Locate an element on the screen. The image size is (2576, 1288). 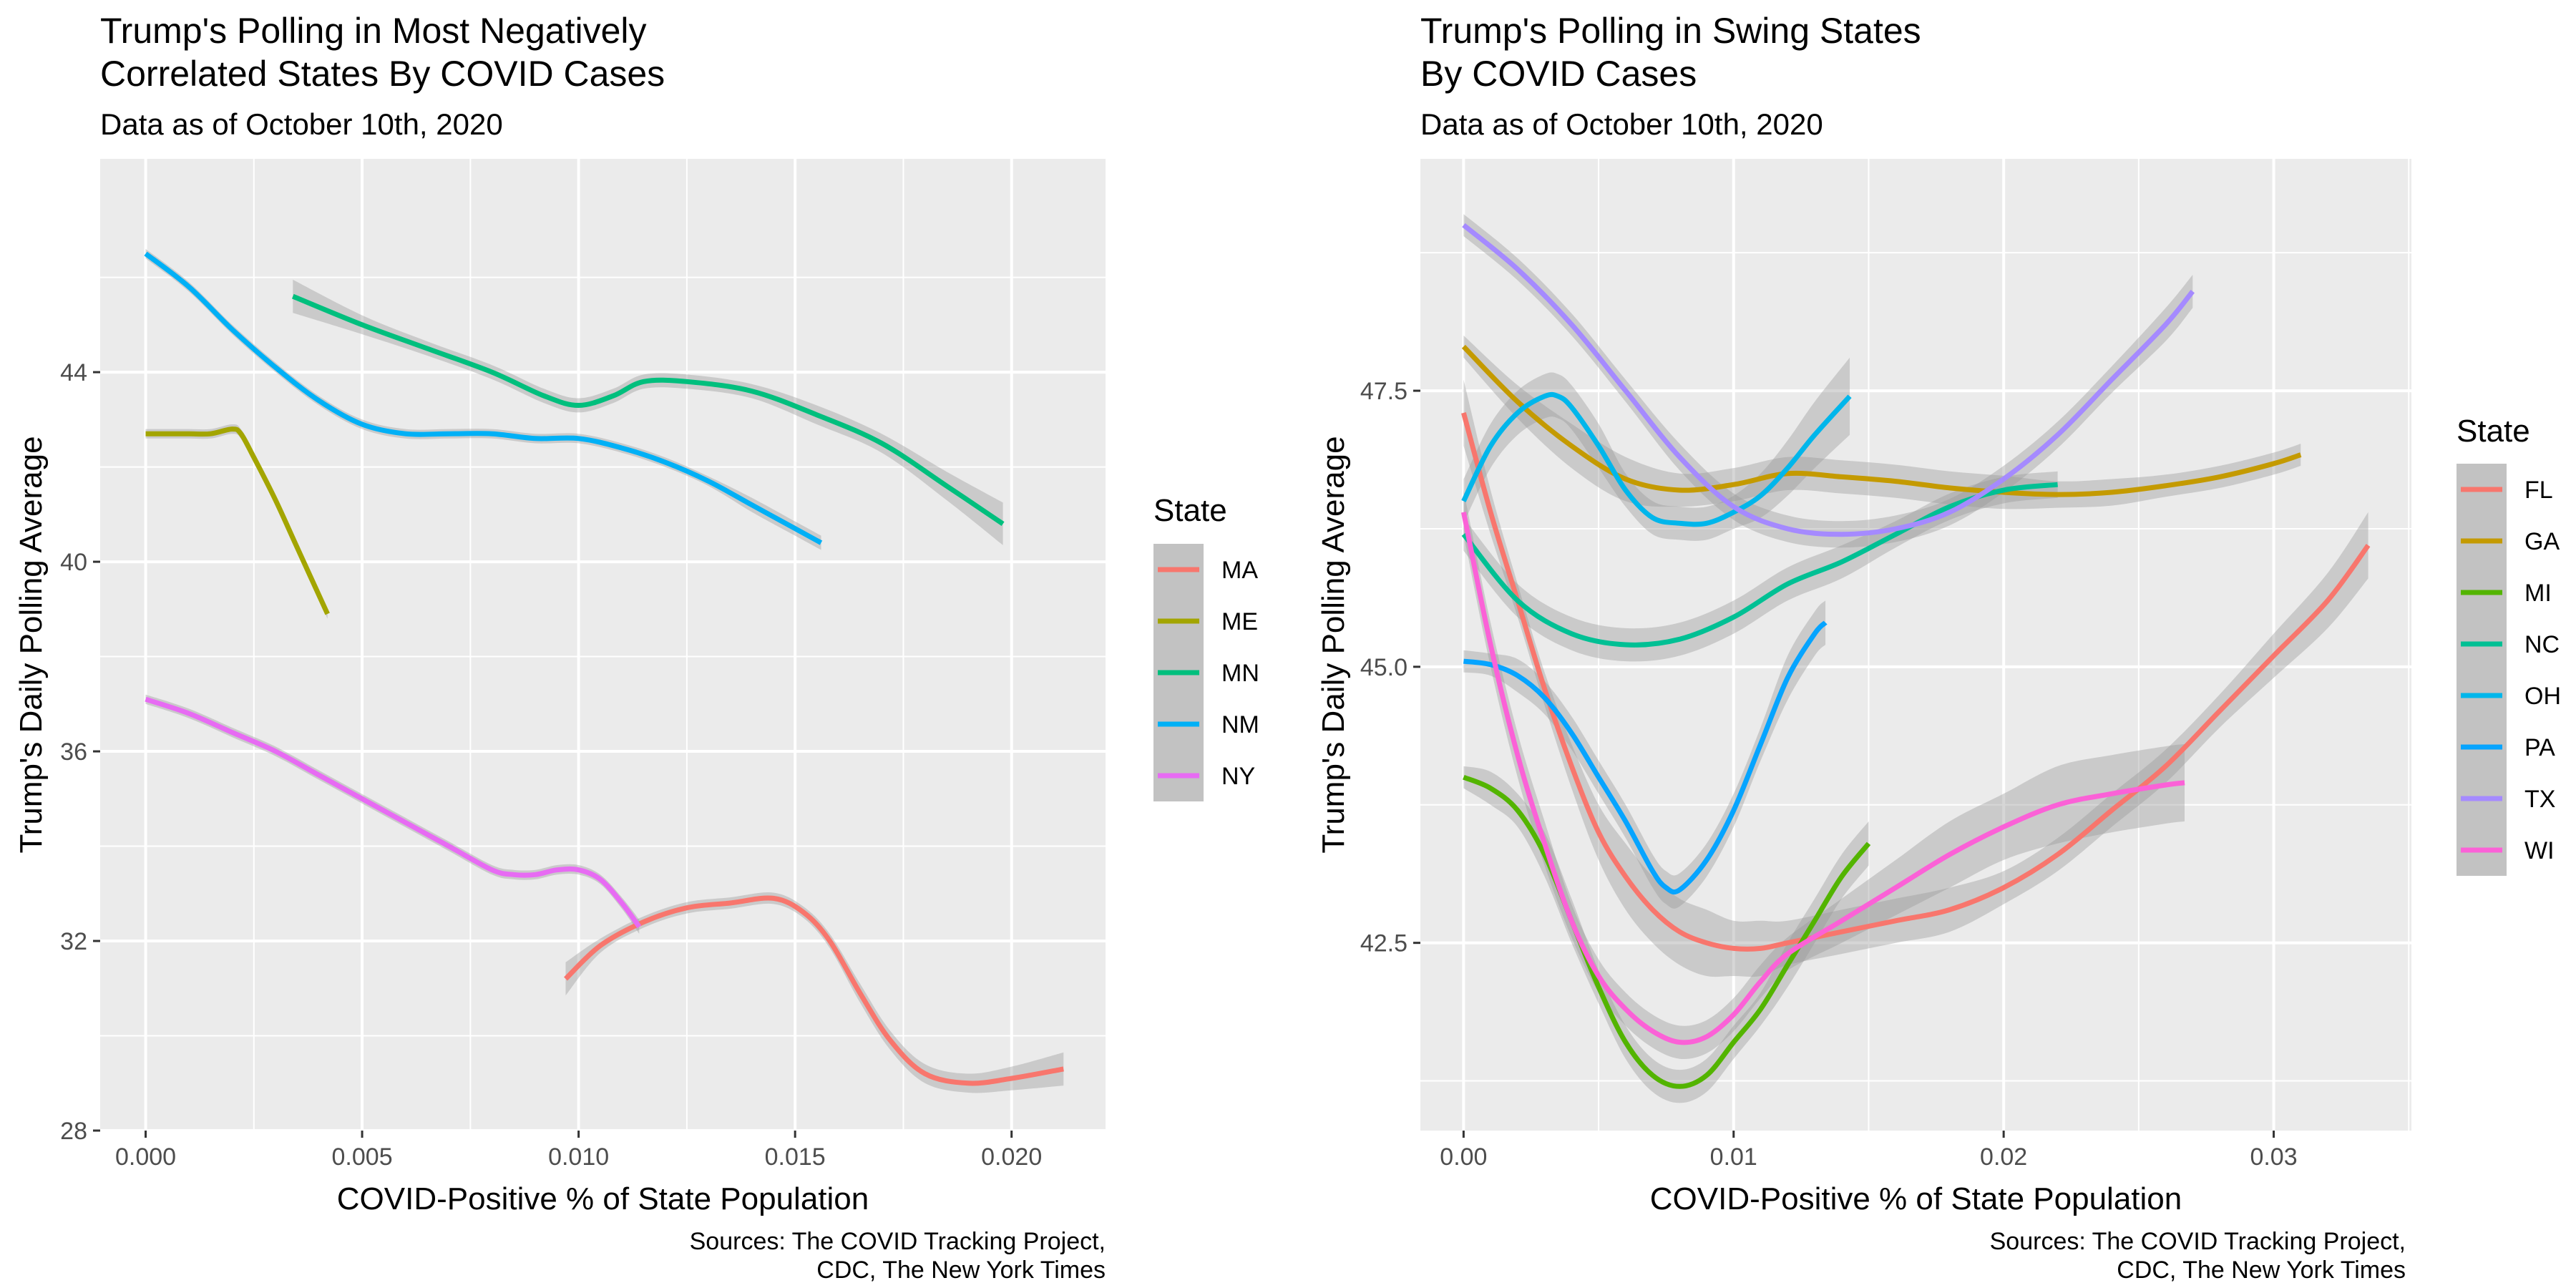
y-tick-label: 36 is located at coordinates (73, 752).